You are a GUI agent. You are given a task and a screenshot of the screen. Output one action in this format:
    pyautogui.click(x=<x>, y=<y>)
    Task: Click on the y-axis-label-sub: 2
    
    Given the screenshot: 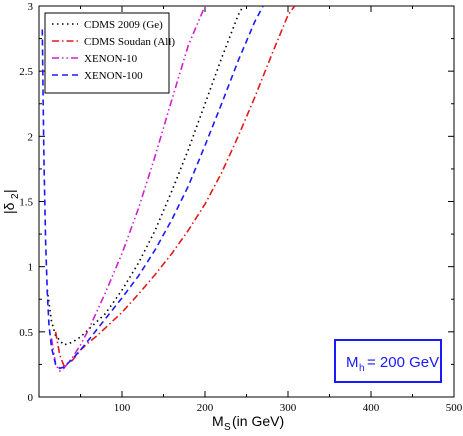 What is the action you would take?
    pyautogui.click(x=15, y=196)
    